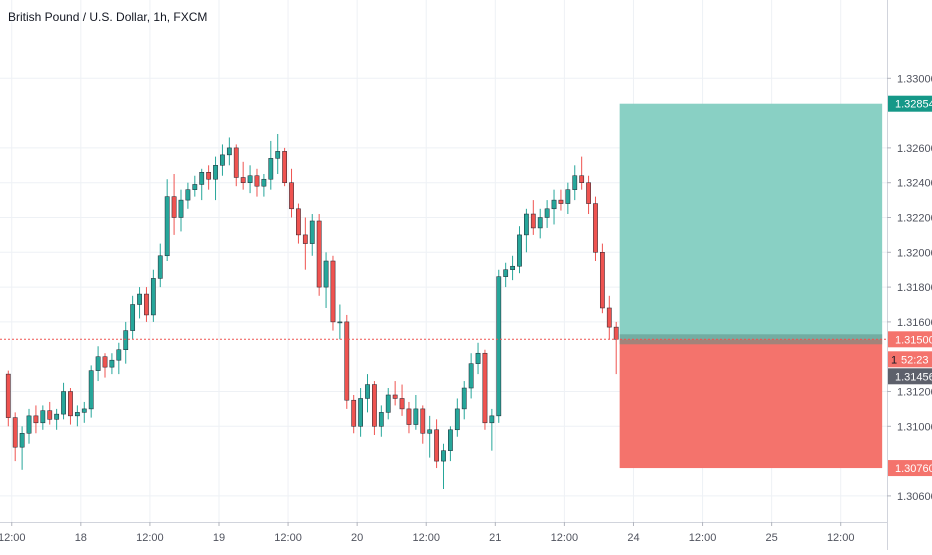  I want to click on y-tick-label: 1.32400, so click(914, 184).